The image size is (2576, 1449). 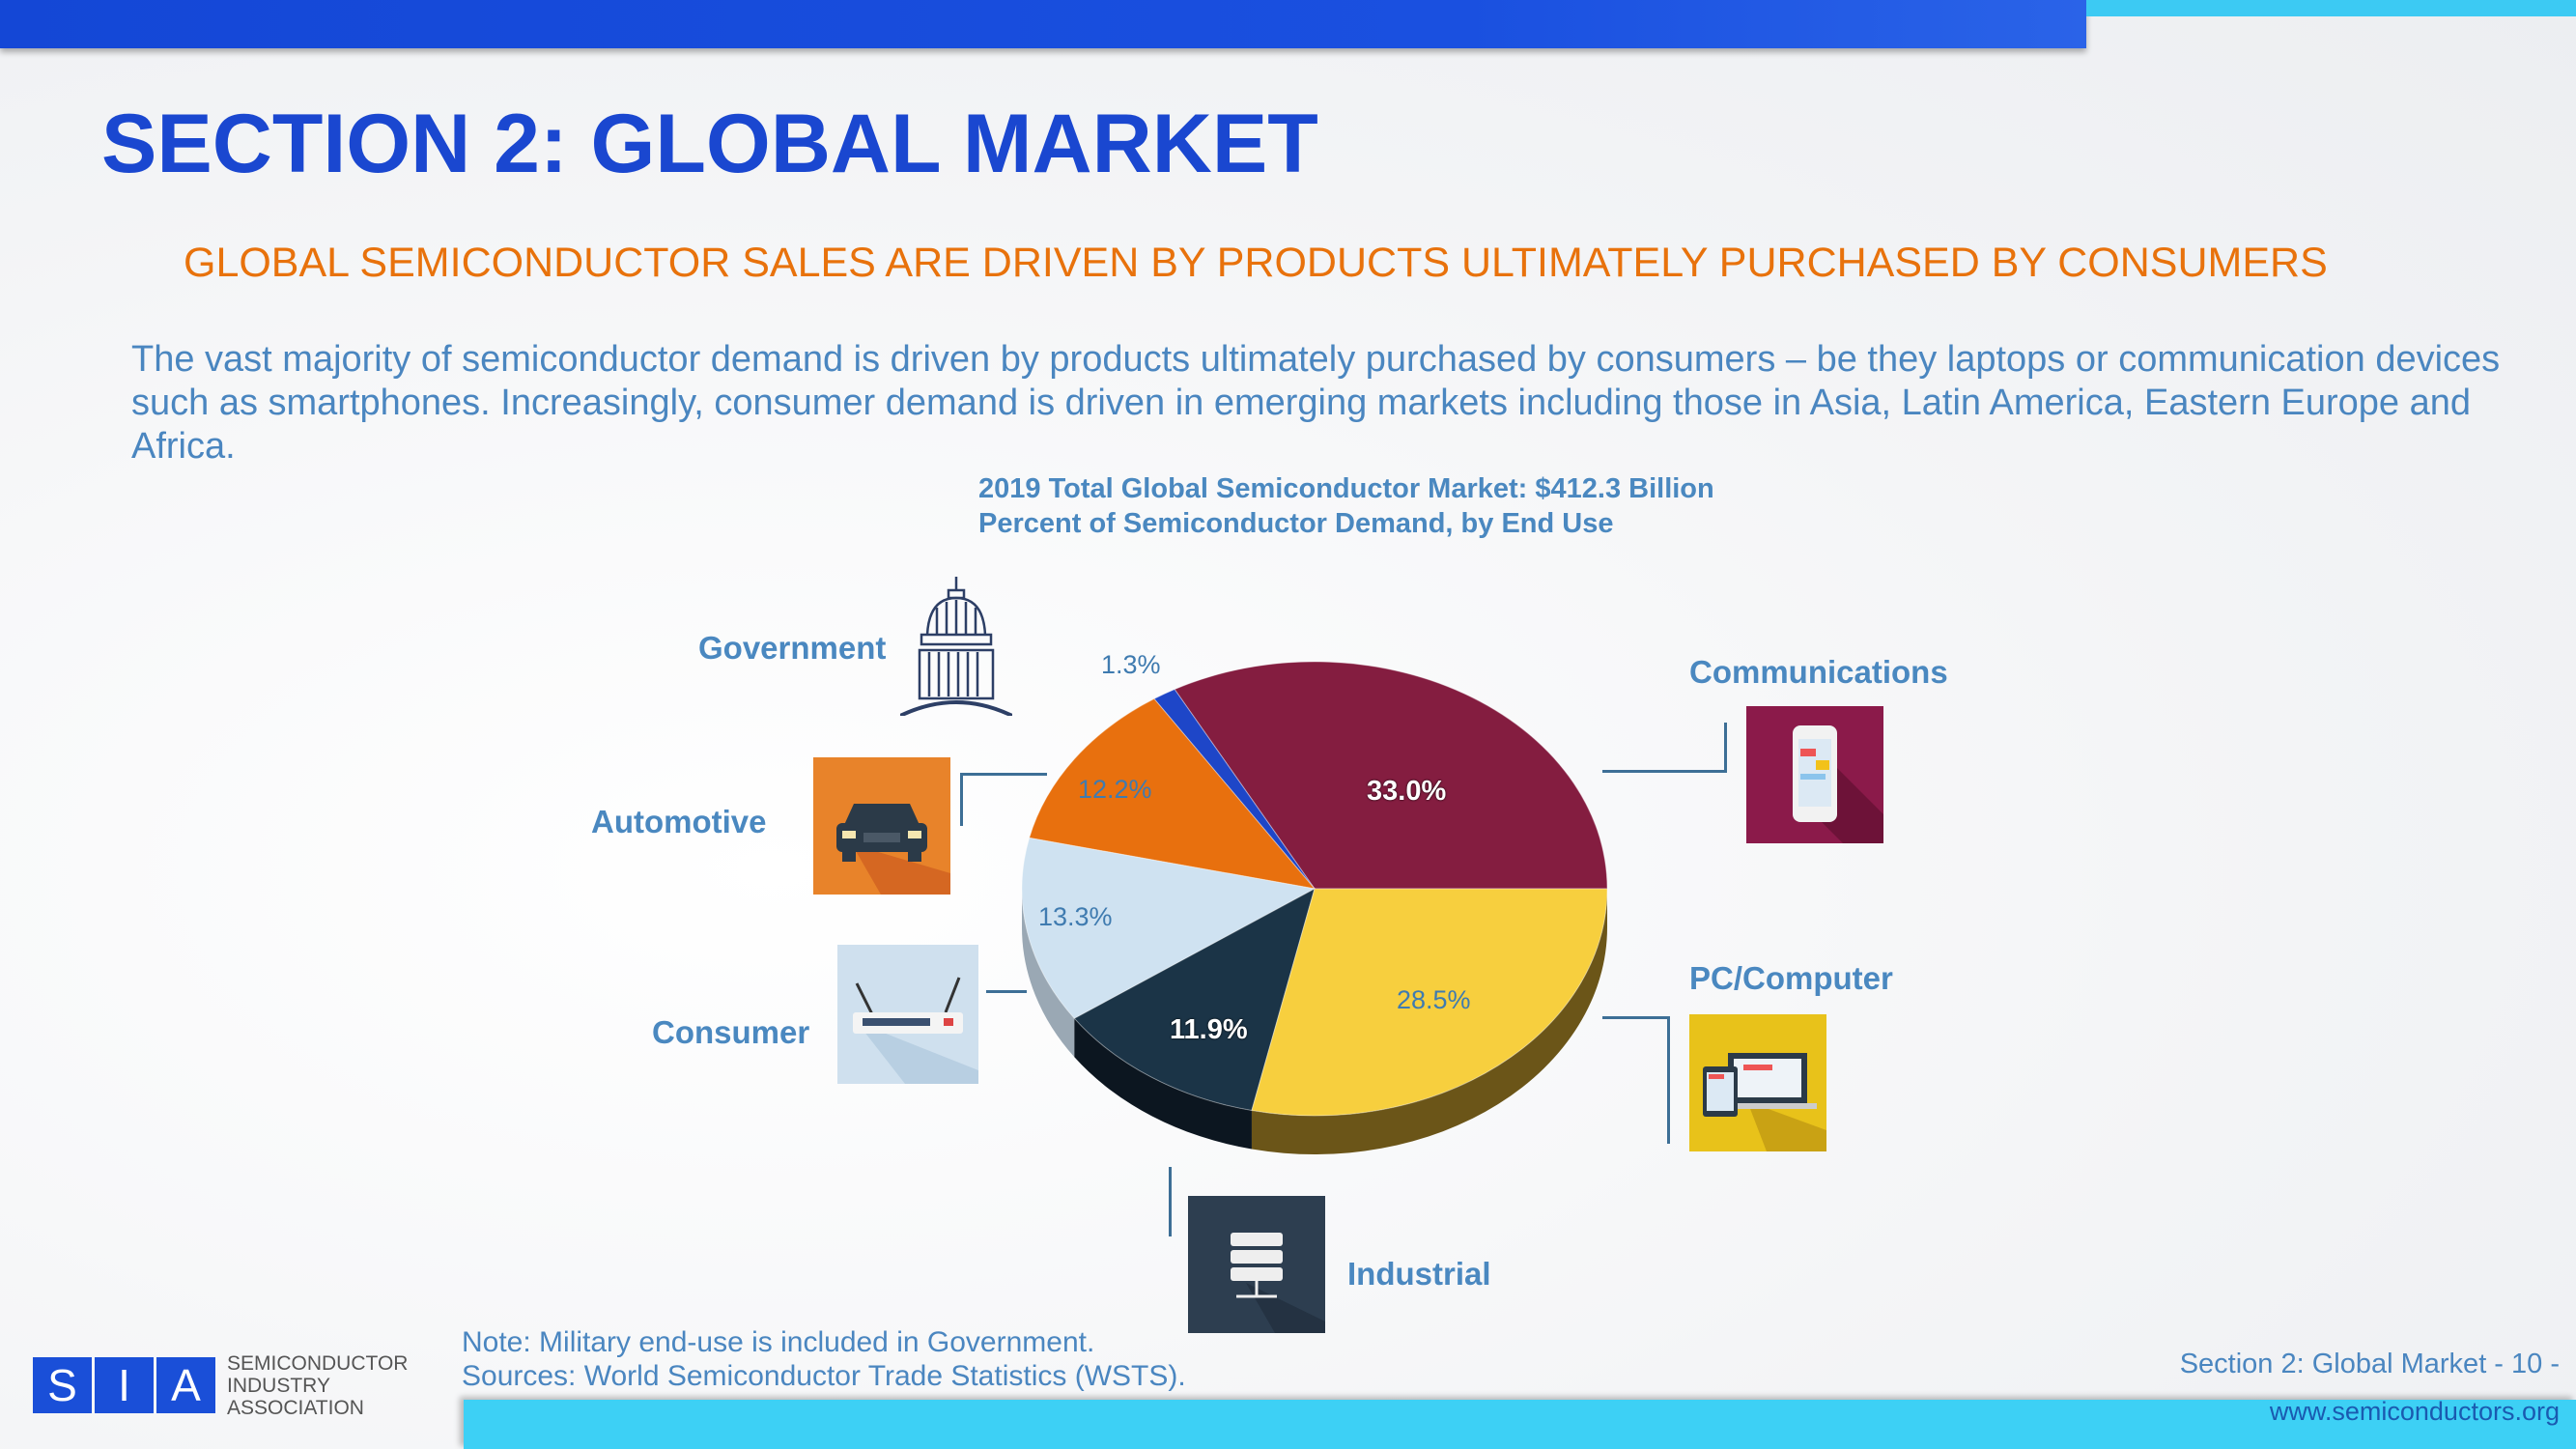 I want to click on pie-side-pc-computer, so click(x=1429, y=1021).